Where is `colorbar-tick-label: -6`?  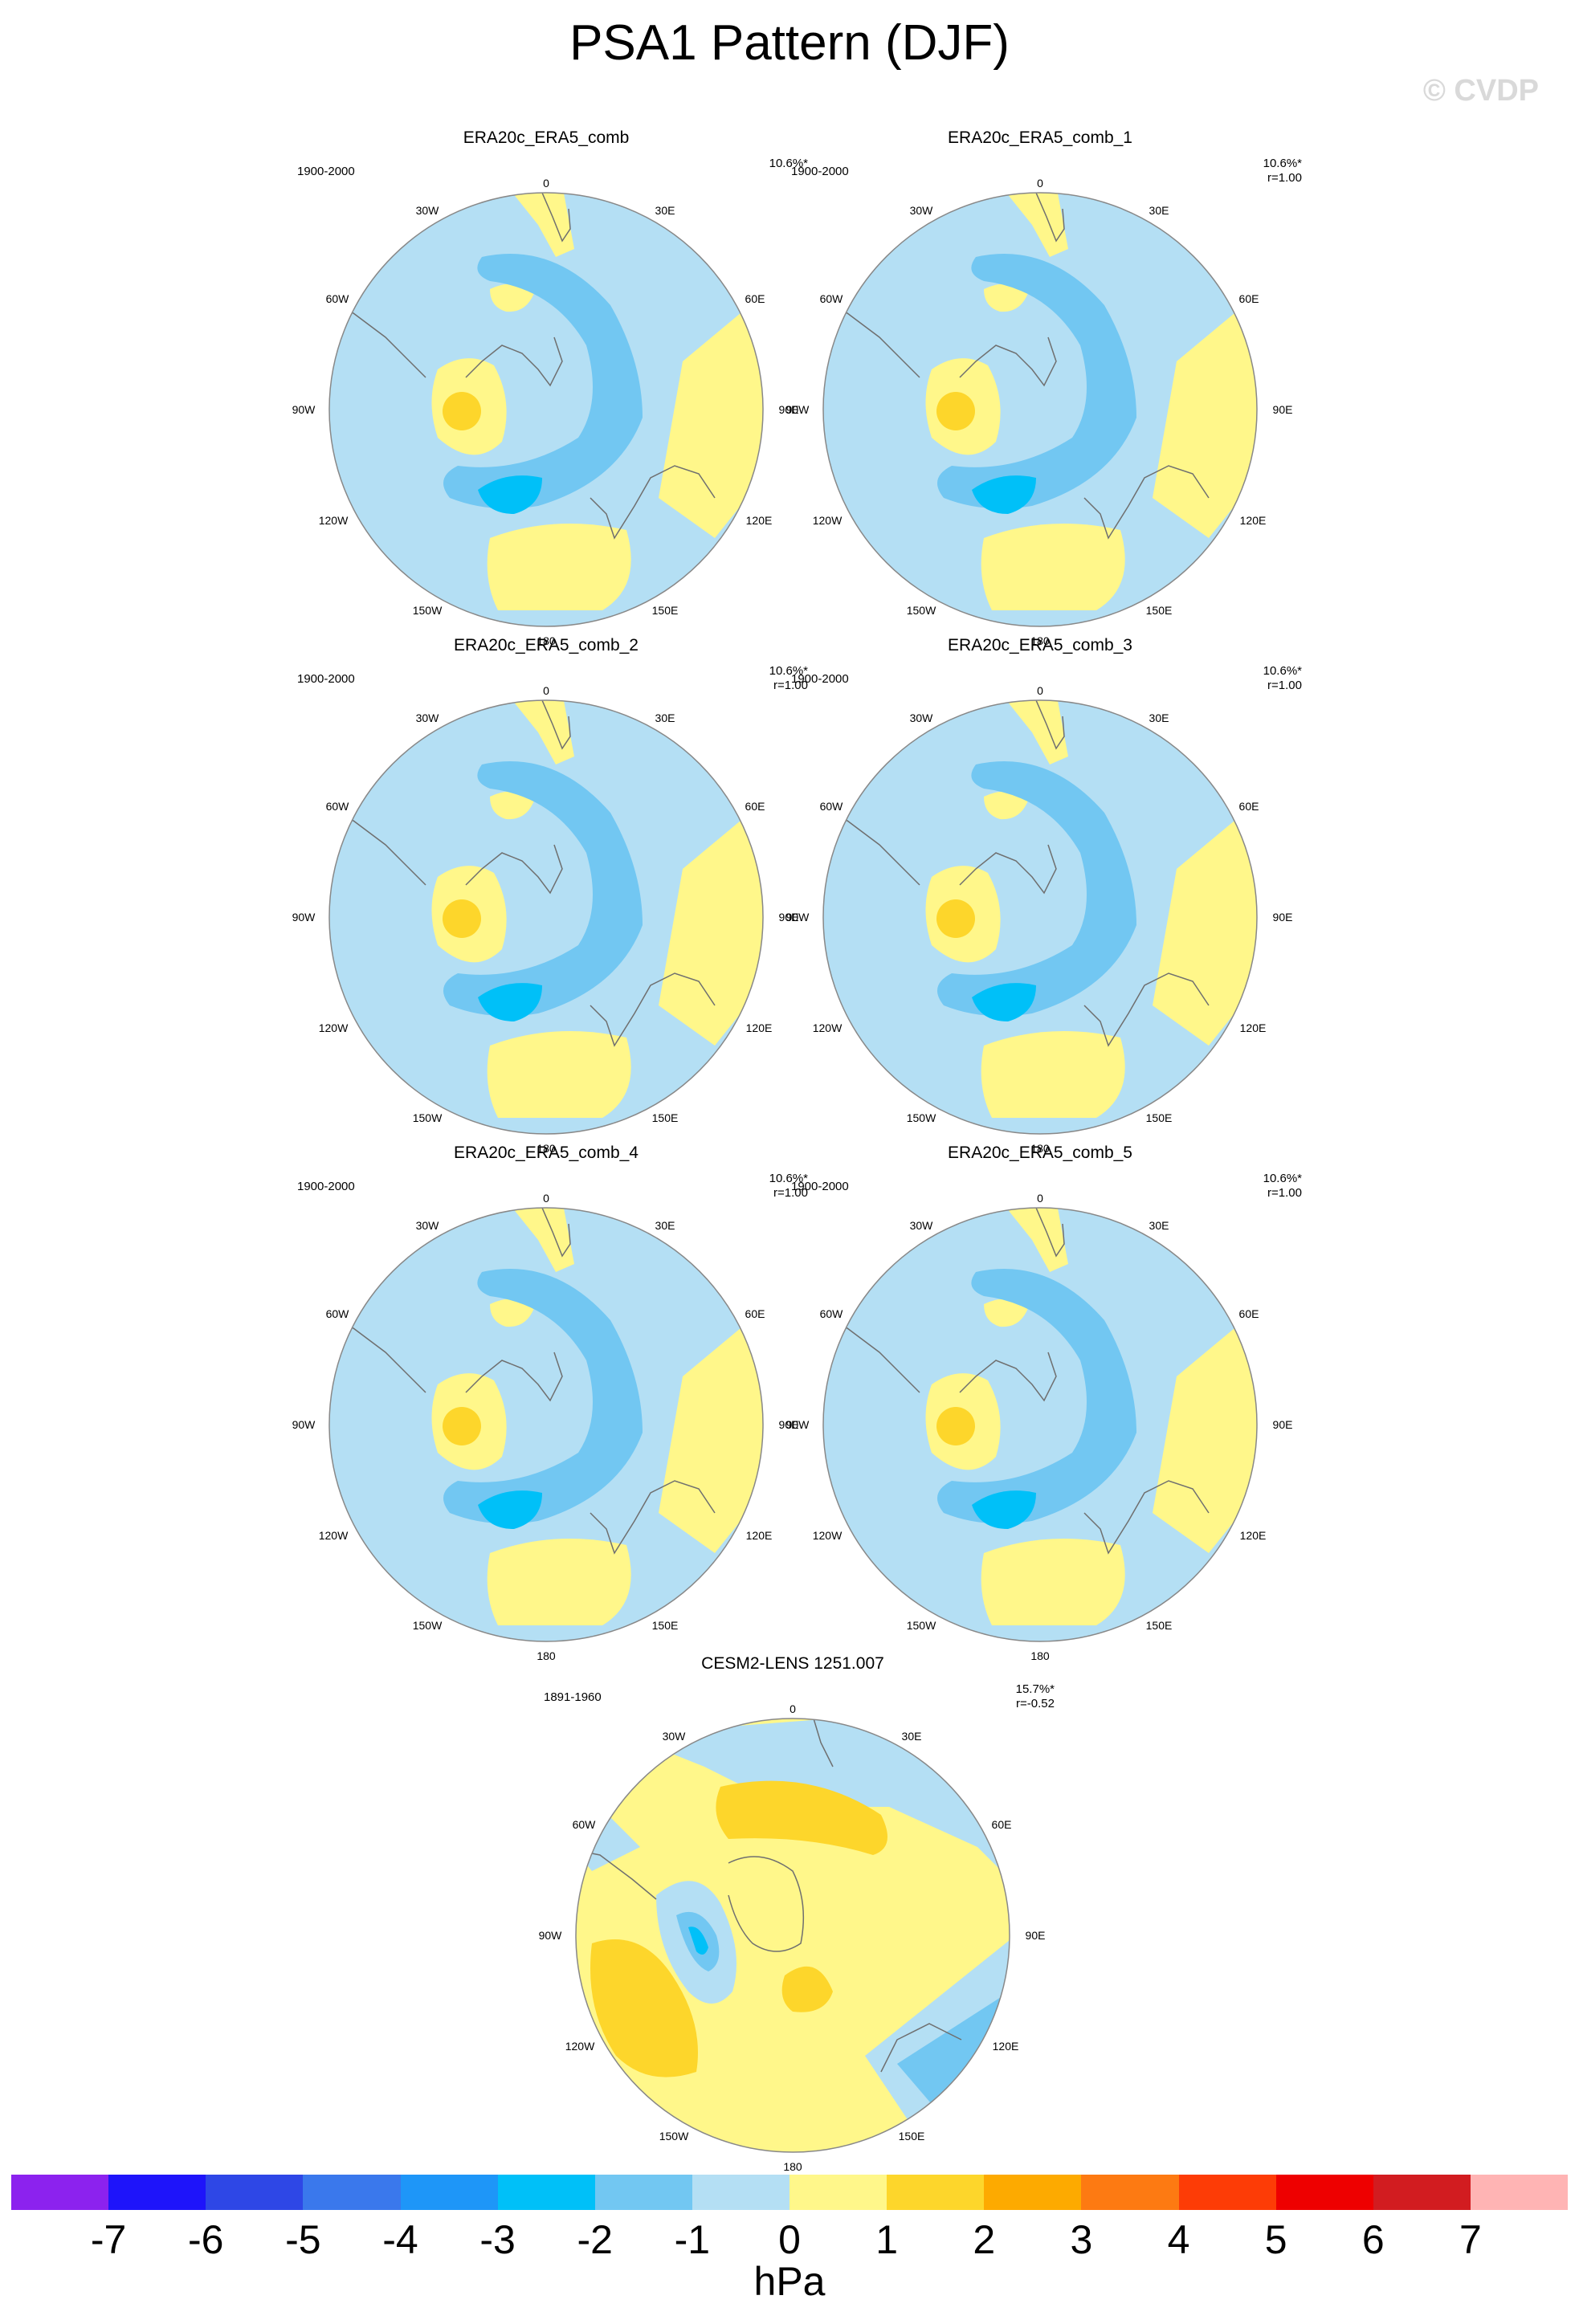 colorbar-tick-label: -6 is located at coordinates (206, 2240).